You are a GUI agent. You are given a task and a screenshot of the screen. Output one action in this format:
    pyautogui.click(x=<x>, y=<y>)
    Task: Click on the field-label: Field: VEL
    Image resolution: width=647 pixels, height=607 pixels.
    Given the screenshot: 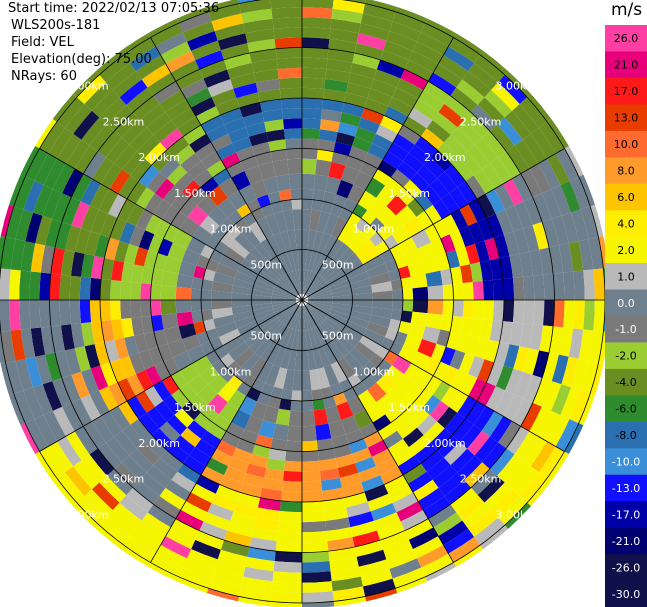 What is the action you would take?
    pyautogui.click(x=42, y=42)
    